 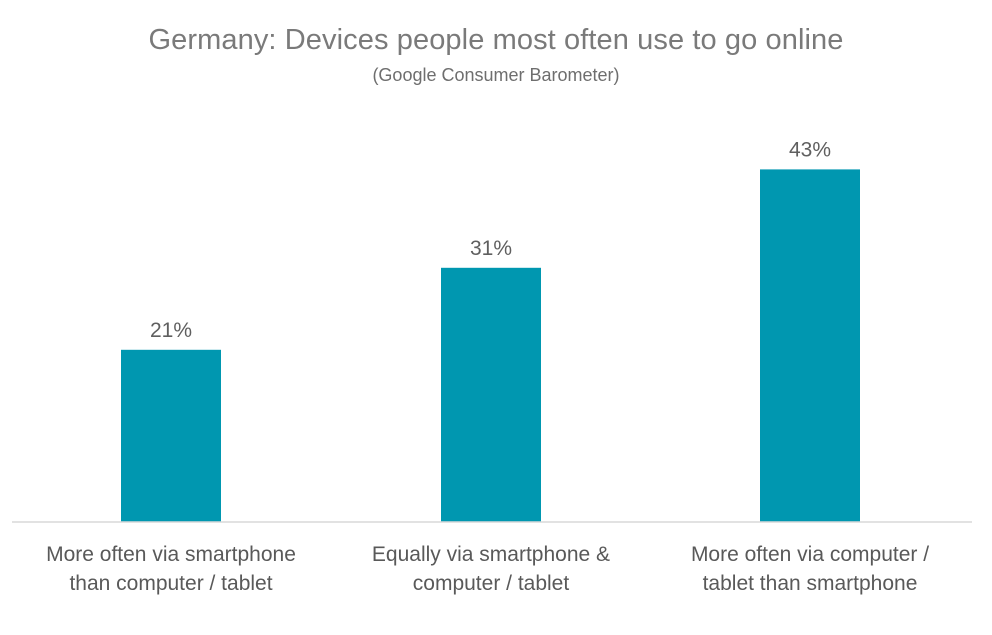 I want to click on data-label-2: 31%, so click(x=491, y=248).